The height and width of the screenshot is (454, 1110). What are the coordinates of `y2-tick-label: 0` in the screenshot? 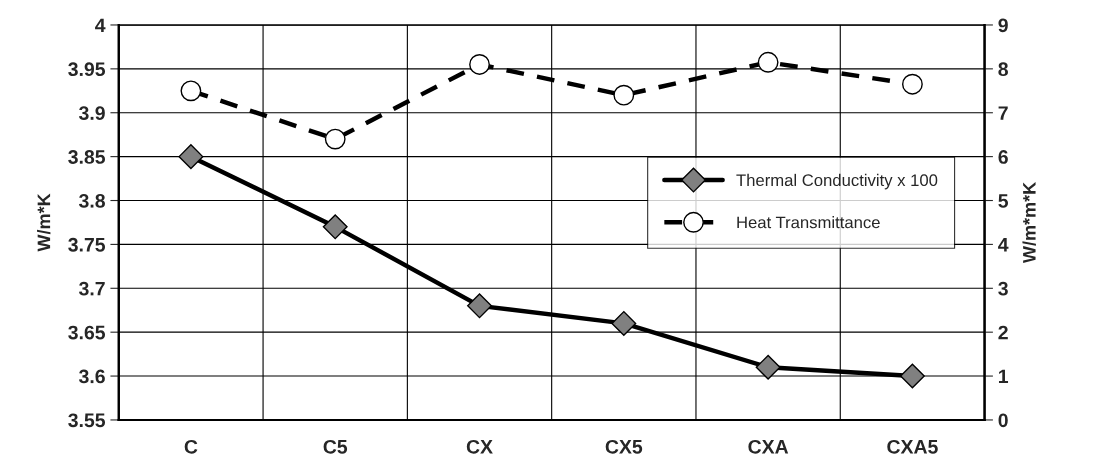 It's located at (1003, 420).